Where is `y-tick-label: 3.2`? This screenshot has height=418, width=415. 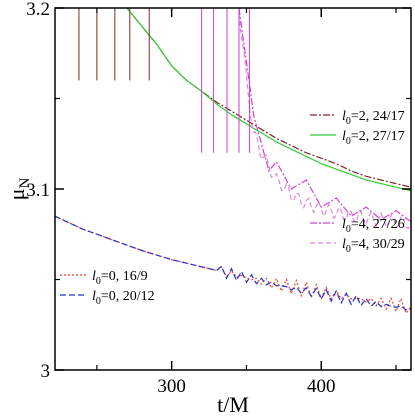
y-tick-label: 3.2 is located at coordinates (38, 10).